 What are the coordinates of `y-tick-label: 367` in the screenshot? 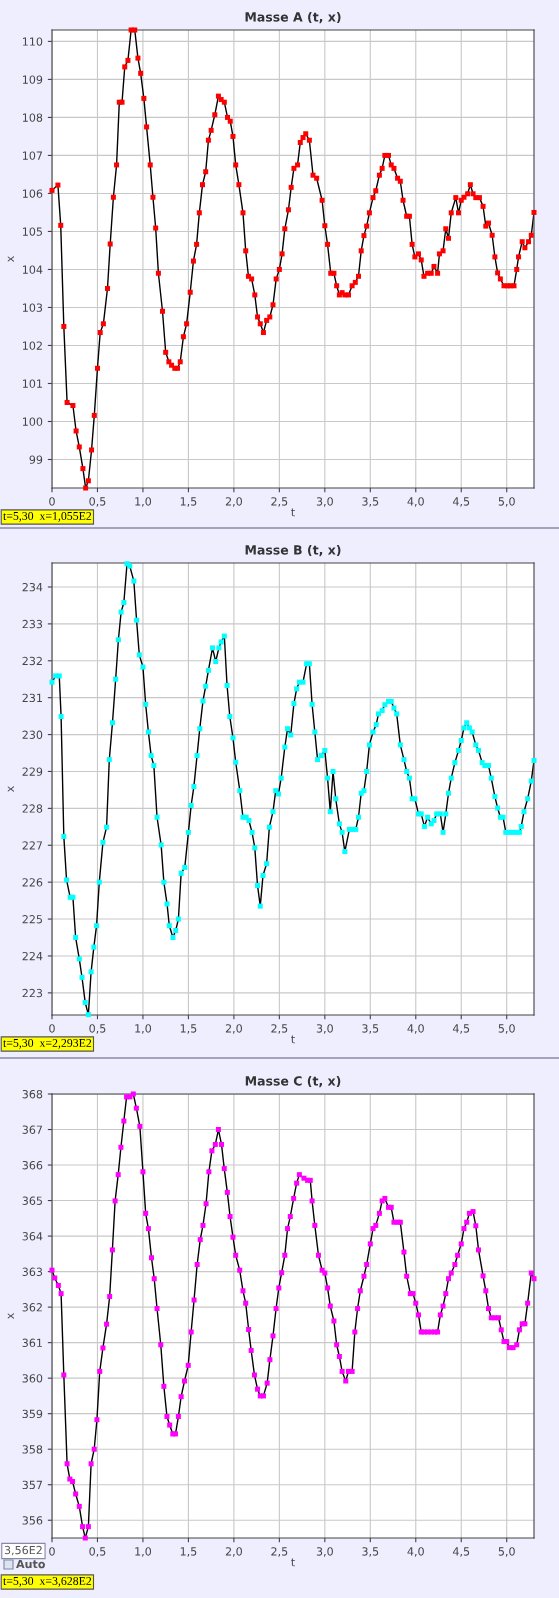 It's located at (32, 1129).